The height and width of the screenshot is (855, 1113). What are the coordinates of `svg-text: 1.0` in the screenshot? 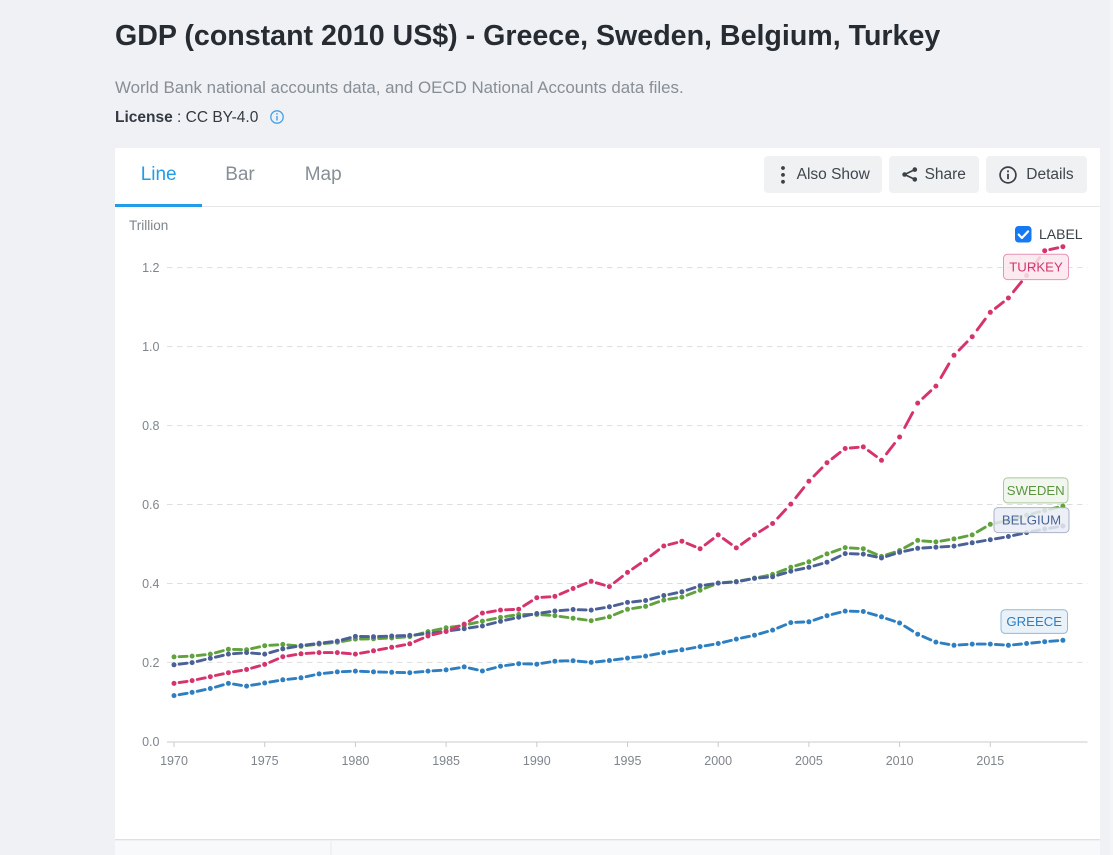 It's located at (150, 347).